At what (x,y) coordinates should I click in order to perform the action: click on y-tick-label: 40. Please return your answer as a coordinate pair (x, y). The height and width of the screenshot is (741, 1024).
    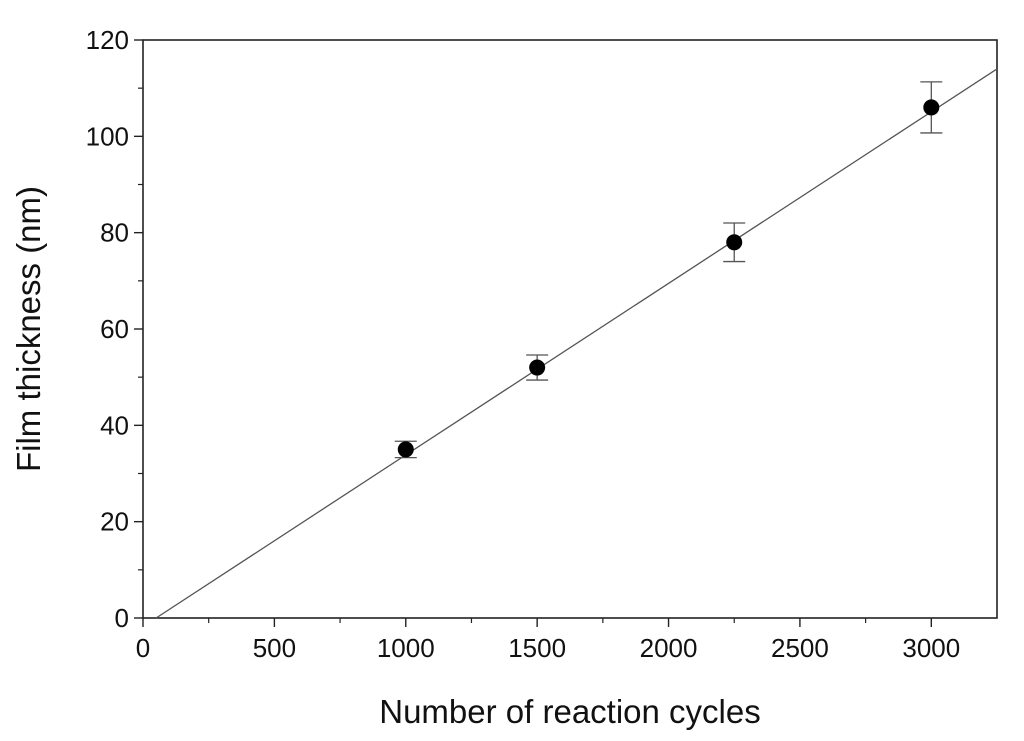
    Looking at the image, I should click on (114, 425).